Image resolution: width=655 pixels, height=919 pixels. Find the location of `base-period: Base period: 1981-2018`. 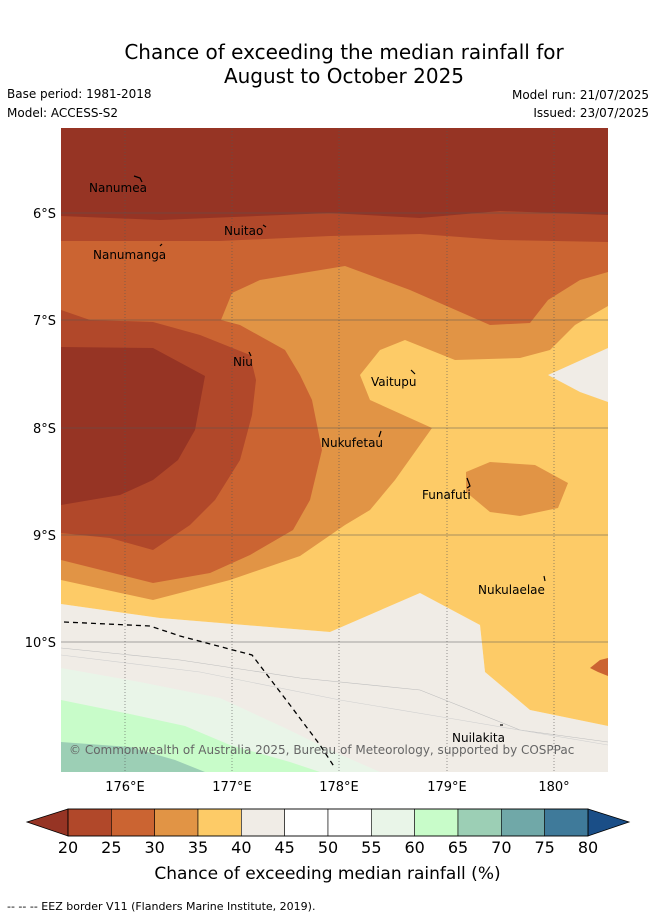

base-period: Base period: 1981-2018 is located at coordinates (79, 94).